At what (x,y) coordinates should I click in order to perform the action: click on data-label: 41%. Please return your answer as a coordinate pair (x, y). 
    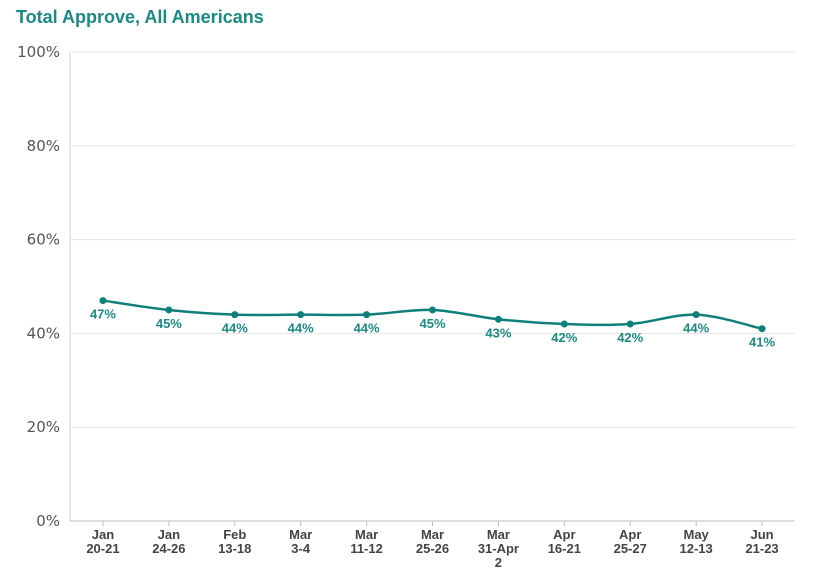
    Looking at the image, I should click on (762, 342).